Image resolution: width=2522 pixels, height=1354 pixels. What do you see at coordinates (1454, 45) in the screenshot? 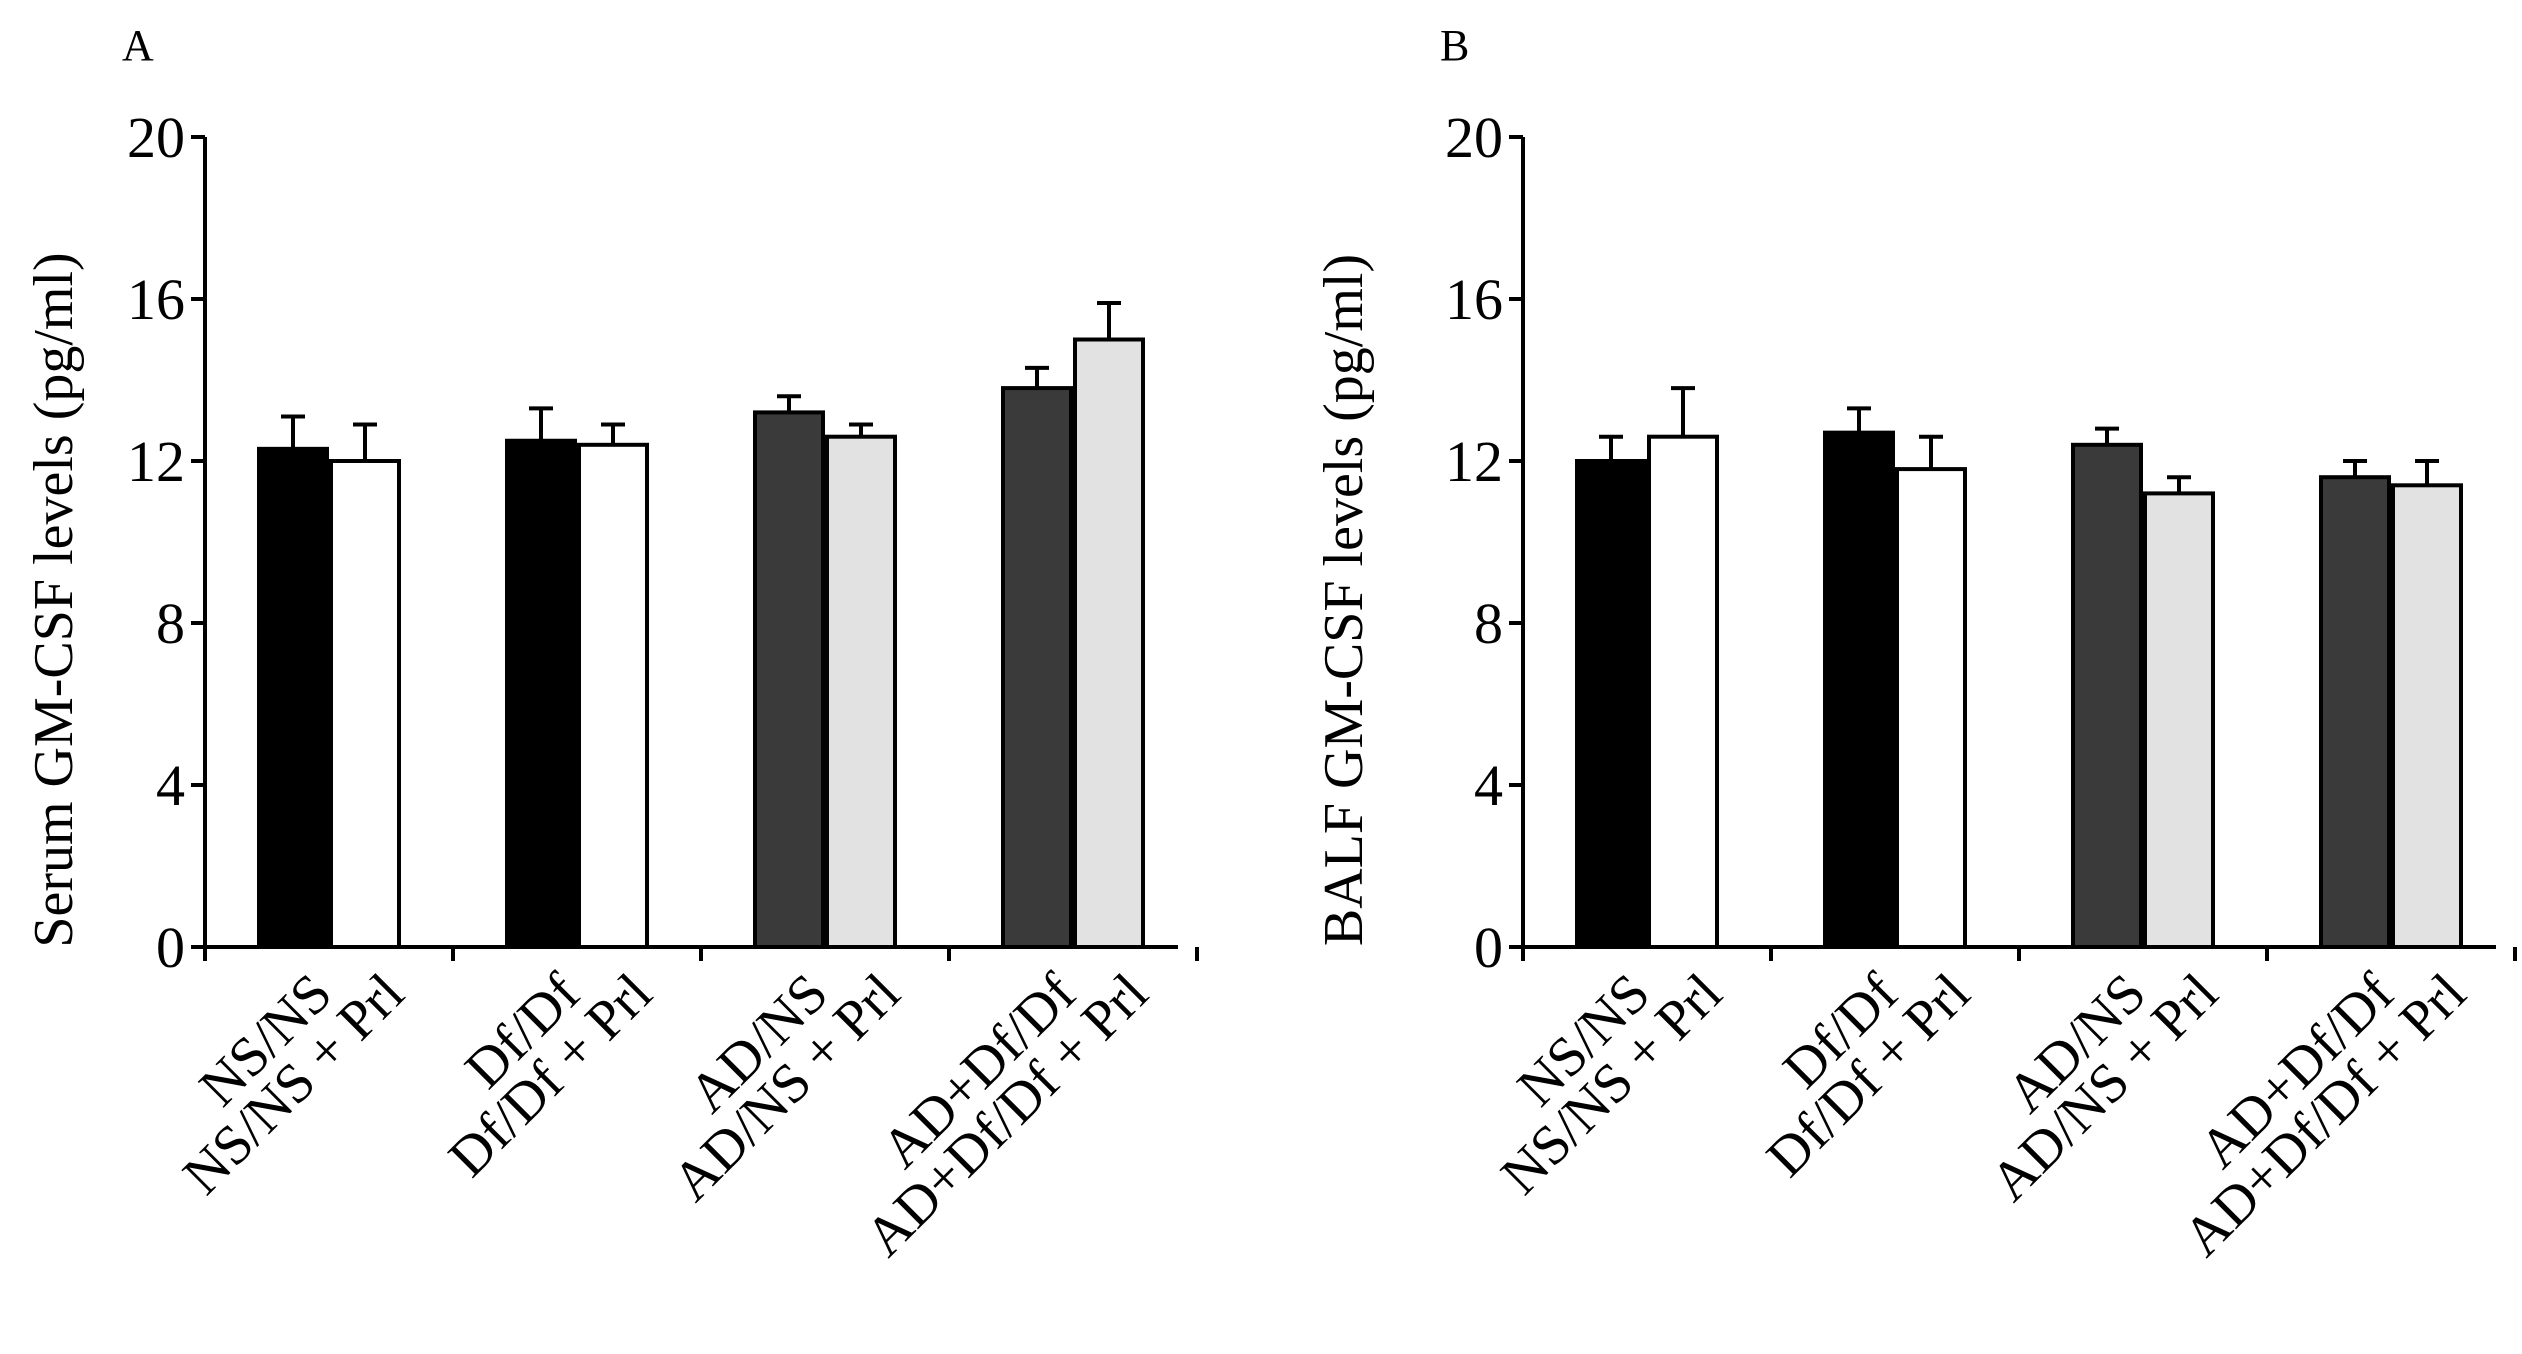
I see `panel-letter-b: B` at bounding box center [1454, 45].